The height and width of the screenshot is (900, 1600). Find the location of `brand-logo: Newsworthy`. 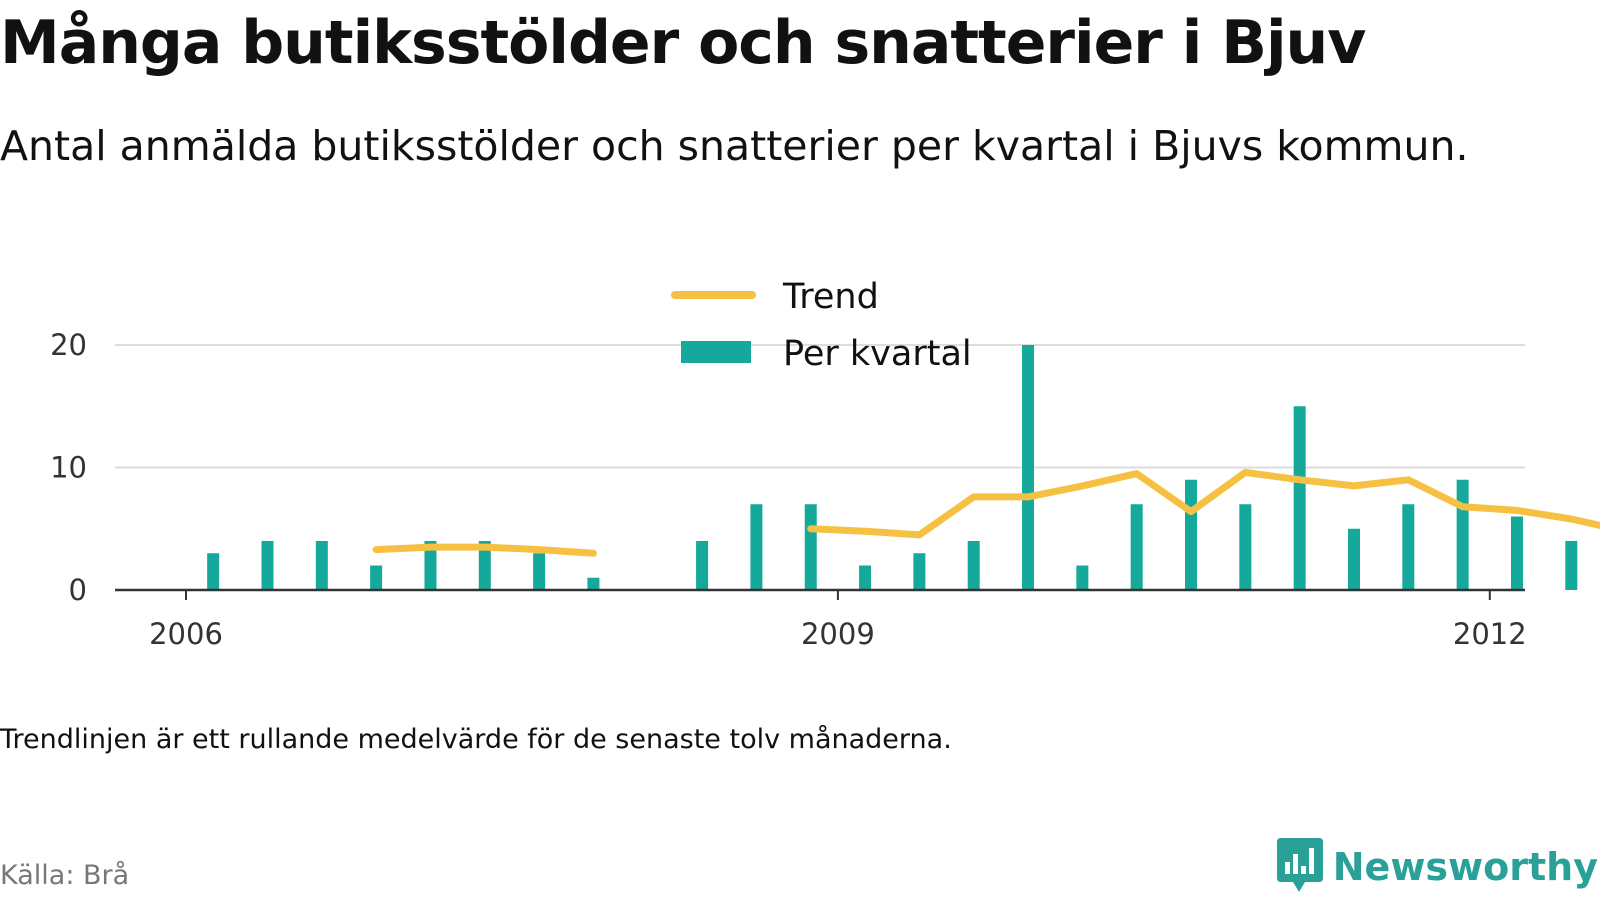

brand-logo: Newsworthy is located at coordinates (1436, 867).